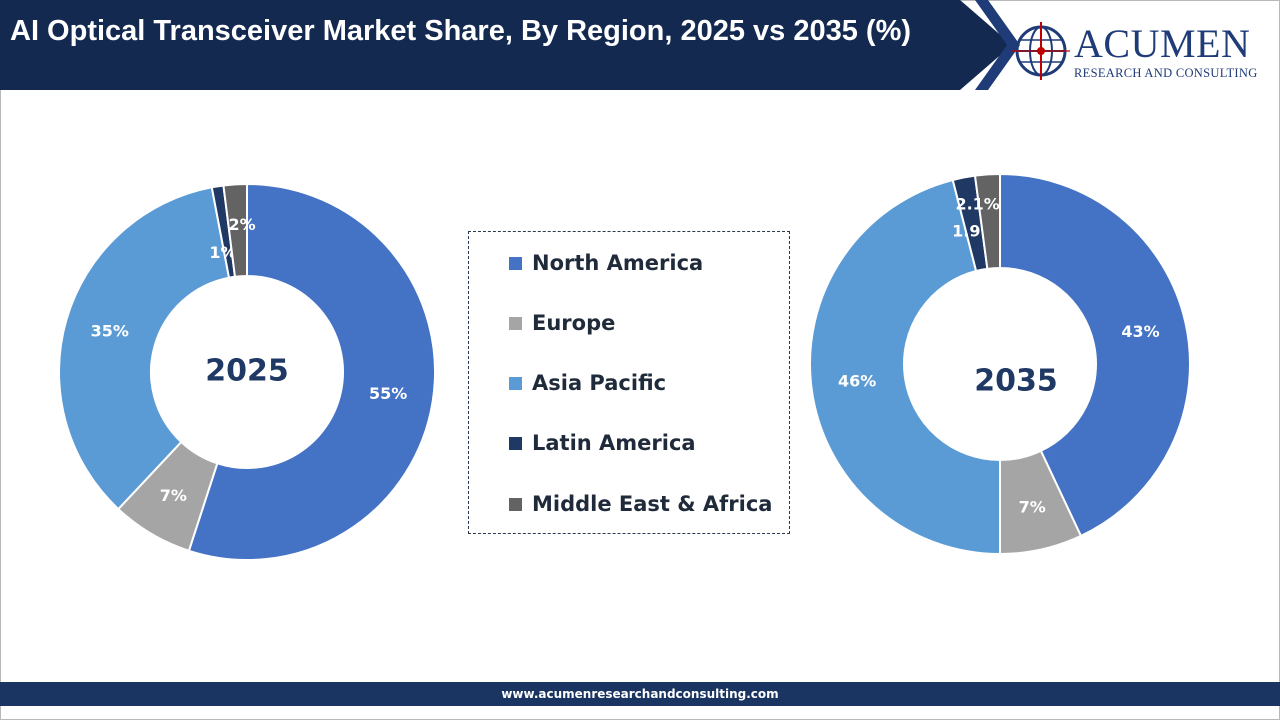 This screenshot has height=720, width=1280. Describe the element at coordinates (1016, 381) in the screenshot. I see `donut-center-label-2035: 2035` at that location.